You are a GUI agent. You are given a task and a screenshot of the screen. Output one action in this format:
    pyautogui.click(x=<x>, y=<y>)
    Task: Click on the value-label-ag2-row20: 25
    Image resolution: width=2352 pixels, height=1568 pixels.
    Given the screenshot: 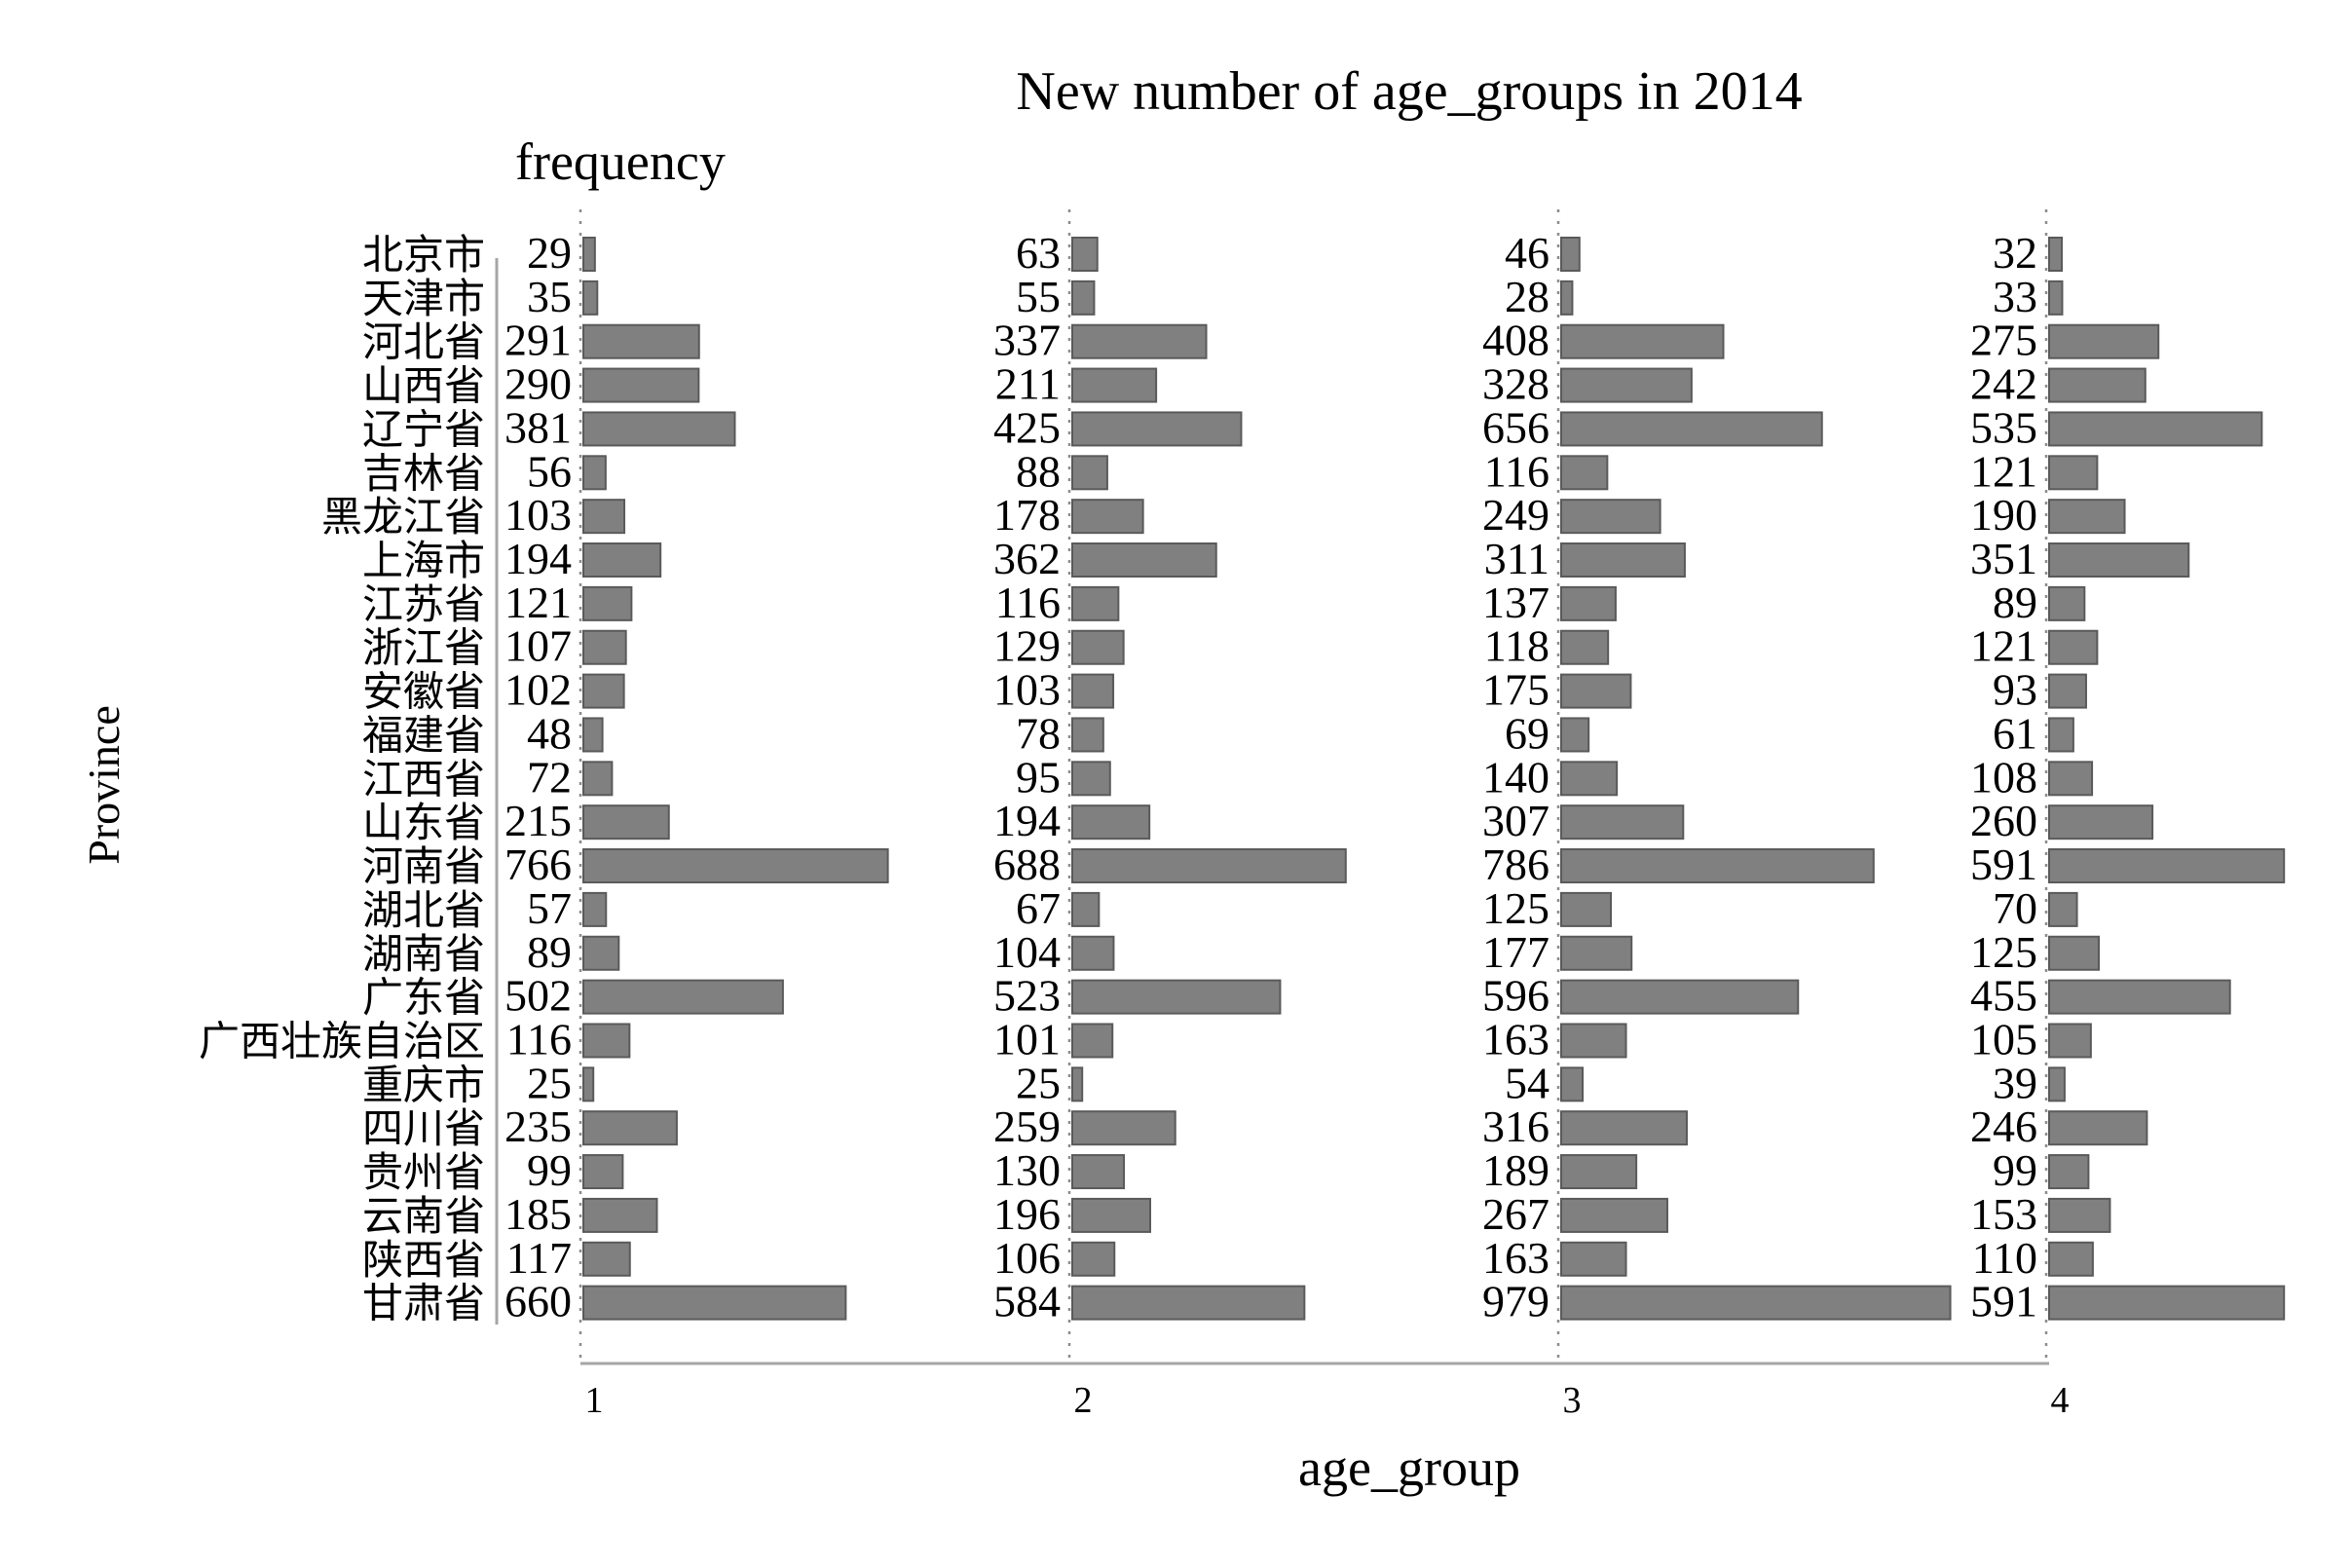 What is the action you would take?
    pyautogui.click(x=1038, y=1082)
    